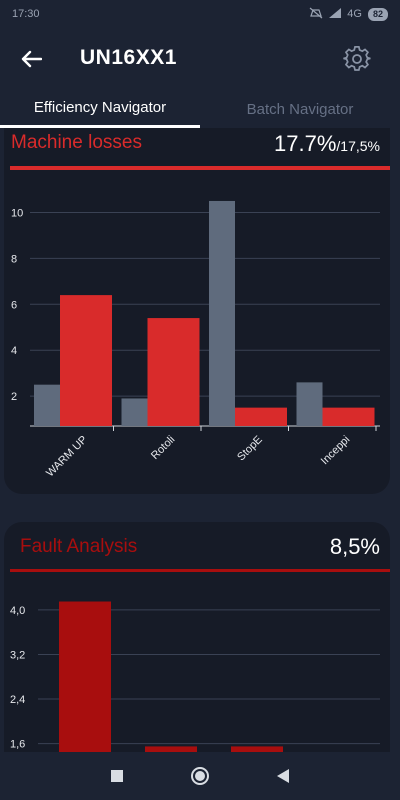 Image resolution: width=400 pixels, height=800 pixels. Describe the element at coordinates (76, 142) in the screenshot. I see `machine-losses-title: Machine losses` at that location.